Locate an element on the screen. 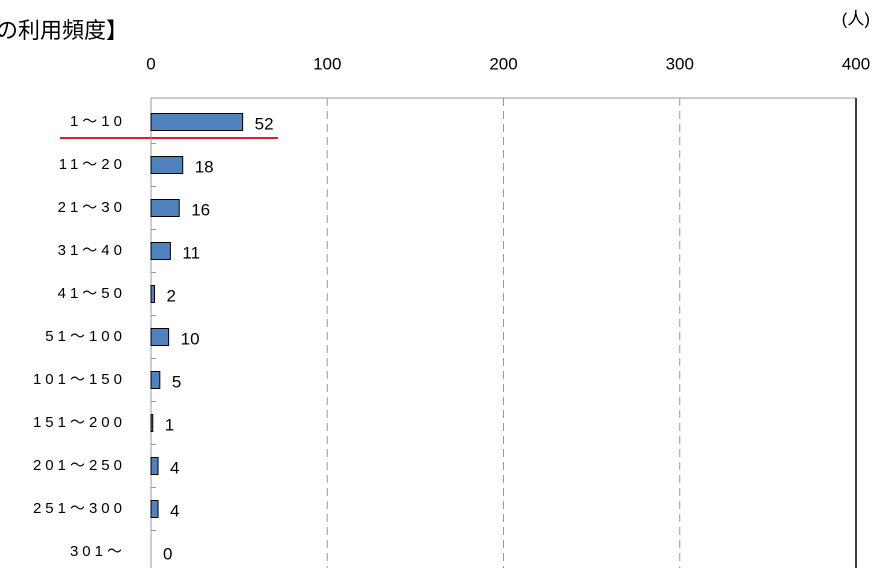 This screenshot has height=568, width=880. y-tick-label: 31～40 is located at coordinates (92, 250).